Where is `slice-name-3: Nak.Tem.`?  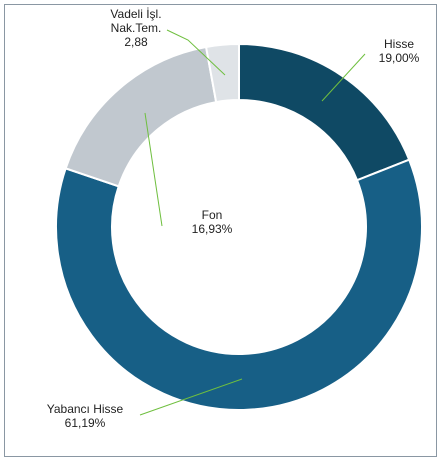 slice-name-3: Nak.Tem. is located at coordinates (136, 28).